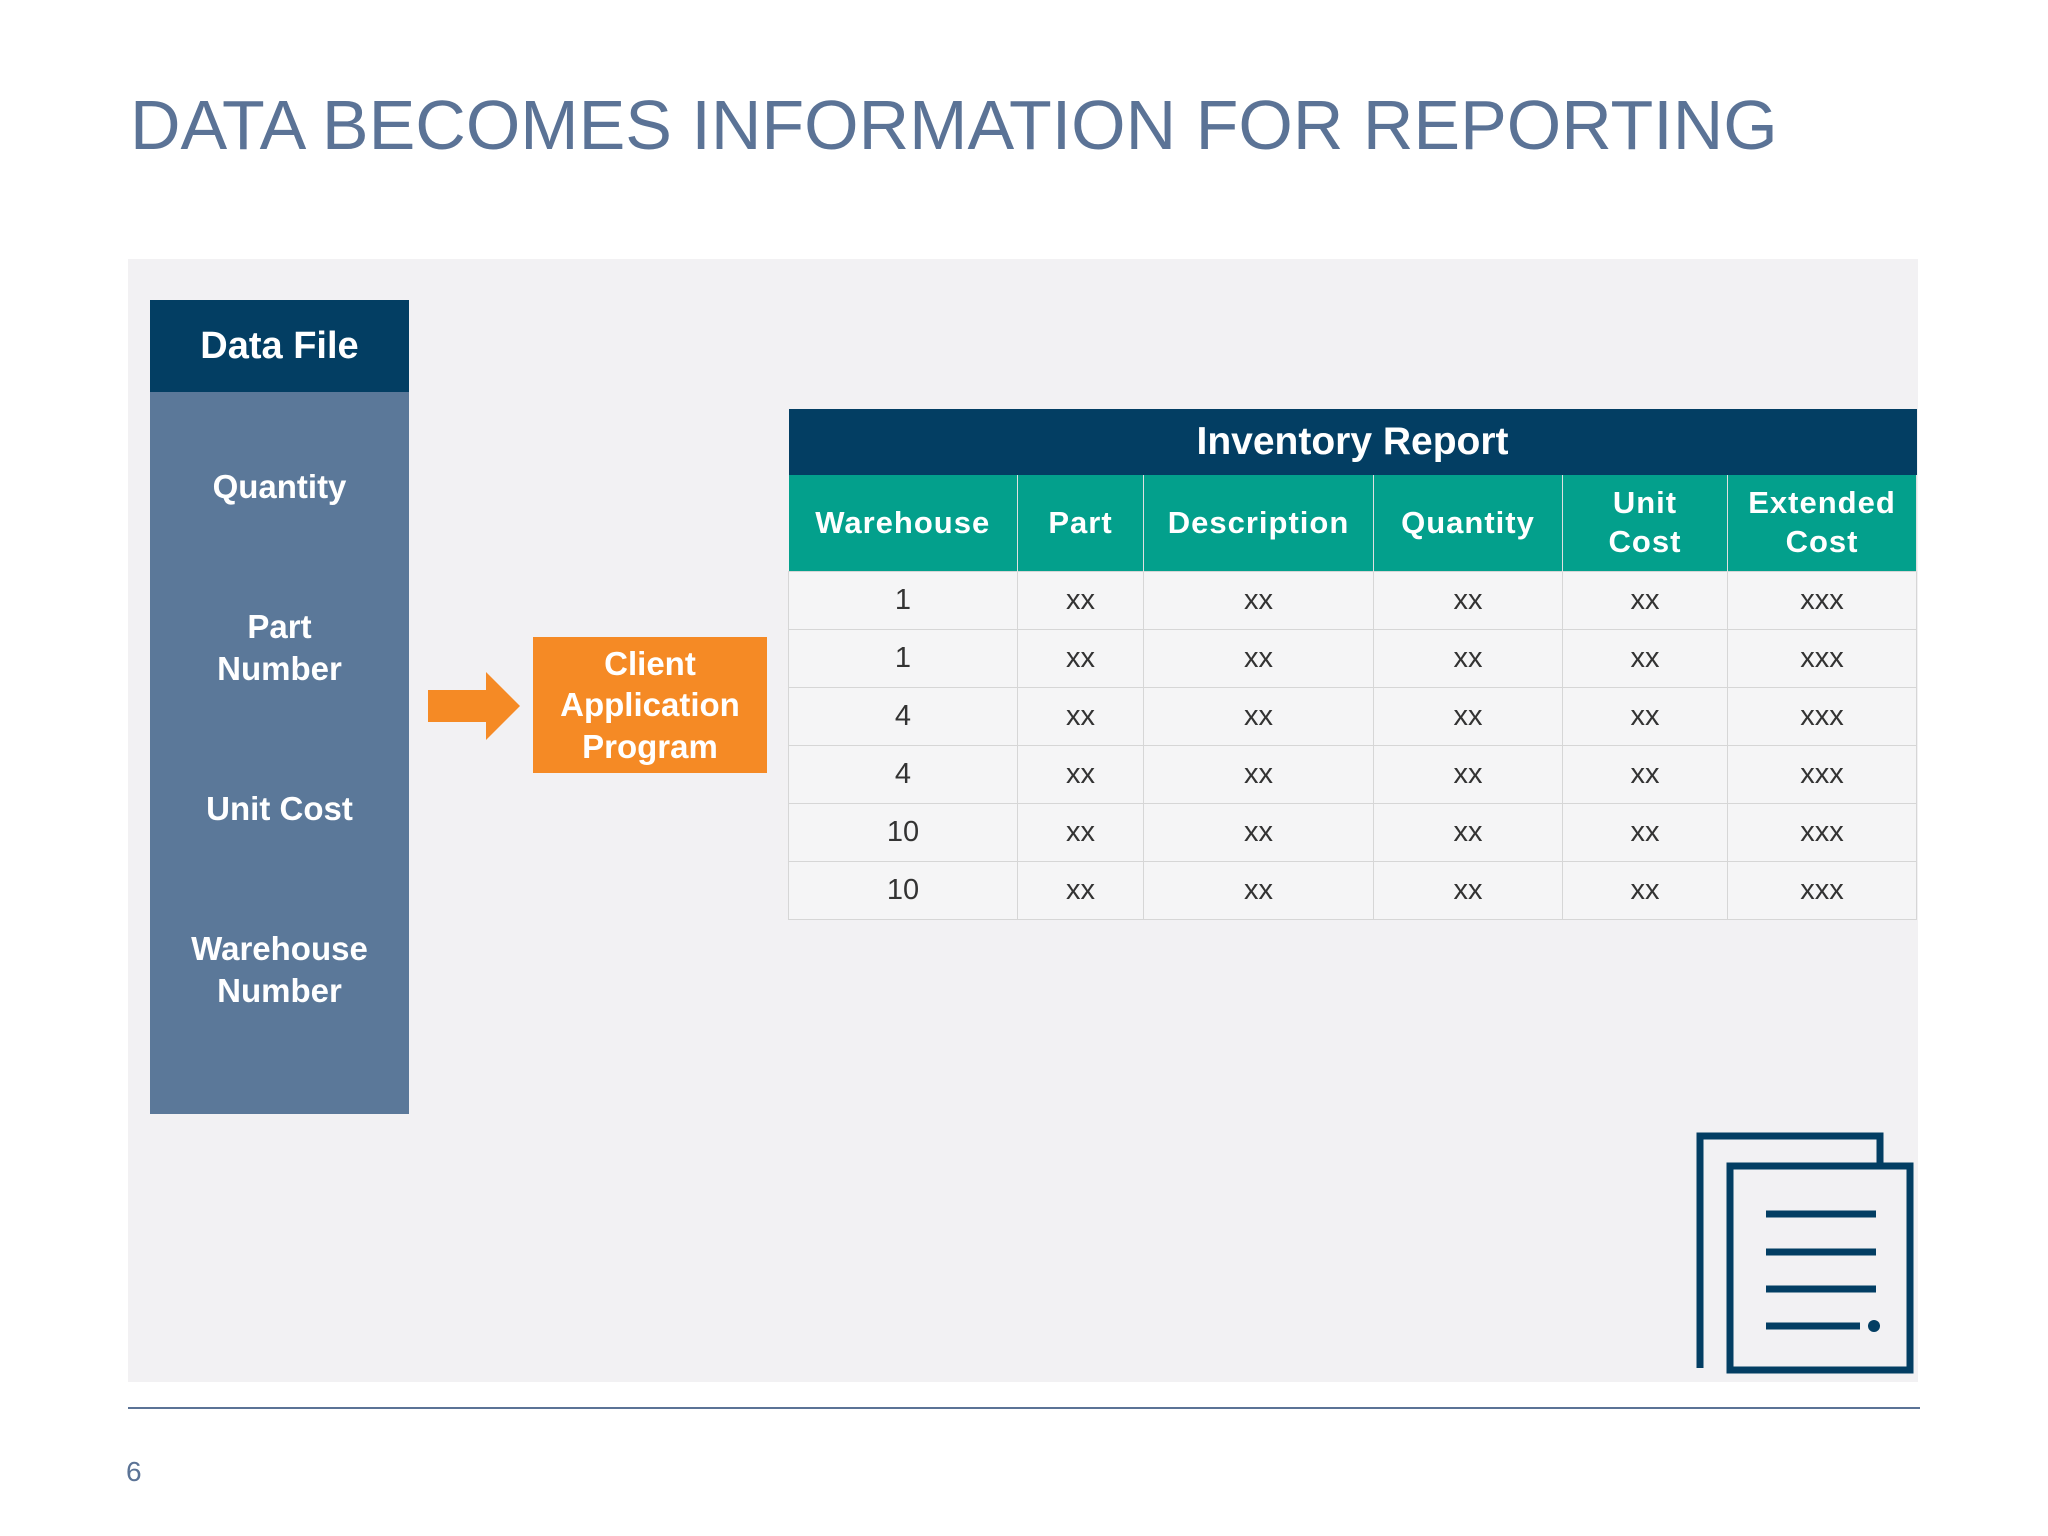  I want to click on page-number: 6, so click(134, 1471).